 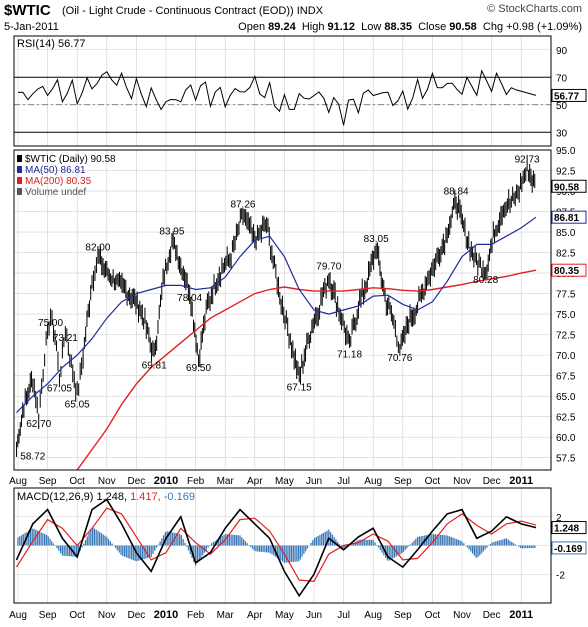 What do you see at coordinates (566, 172) in the screenshot?
I see `price-tick-1: 92.5` at bounding box center [566, 172].